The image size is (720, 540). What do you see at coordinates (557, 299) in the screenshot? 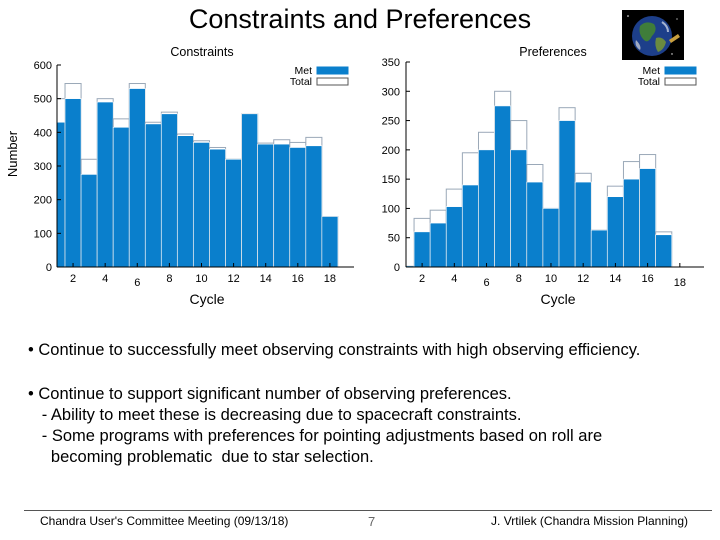
I see `x-axis-label-preferences: Cycle` at bounding box center [557, 299].